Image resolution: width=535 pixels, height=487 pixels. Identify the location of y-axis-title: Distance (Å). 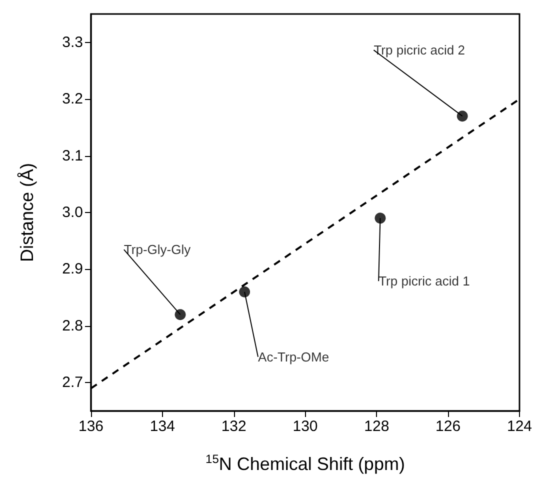
(27, 212).